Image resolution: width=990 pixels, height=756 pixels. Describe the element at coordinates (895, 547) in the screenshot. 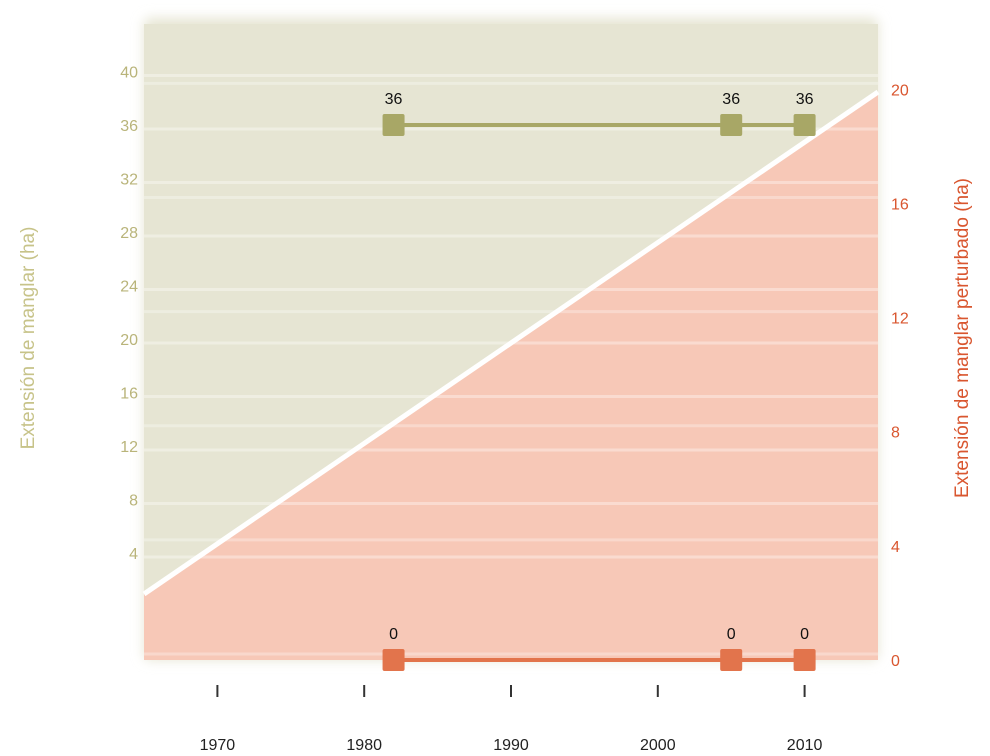

I see `y-right-tick-label: 4` at that location.